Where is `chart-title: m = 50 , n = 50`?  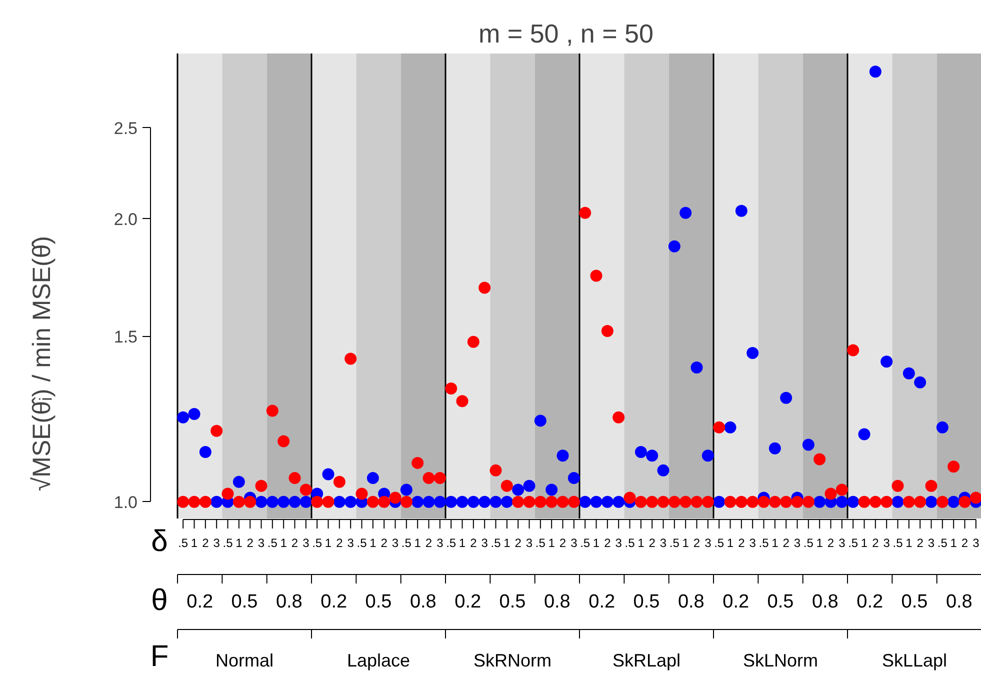
chart-title: m = 50 , n = 50 is located at coordinates (566, 33).